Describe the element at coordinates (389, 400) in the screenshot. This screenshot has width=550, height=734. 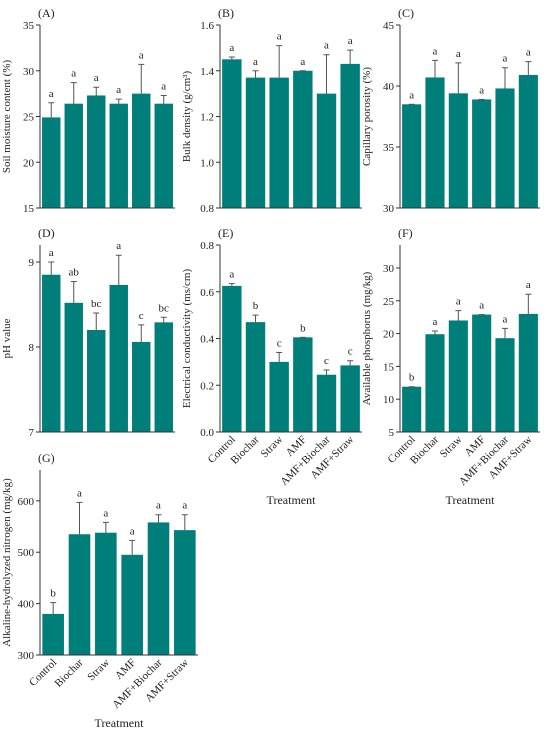
I see `y-tick-label: 10` at that location.